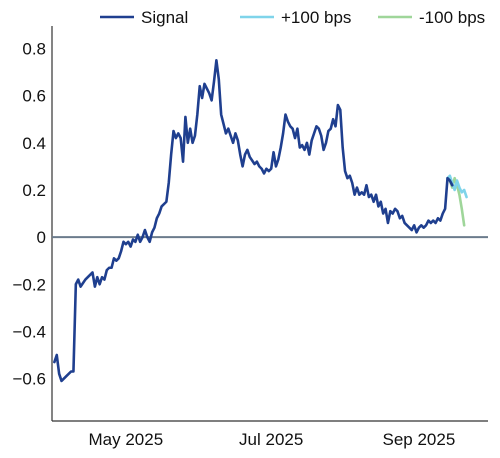  Describe the element at coordinates (29, 214) in the screenshot. I see `y-axis-ticks: −0.6 −0.4 −0.2 0 0.2 0.4 0.6 0.8` at that location.